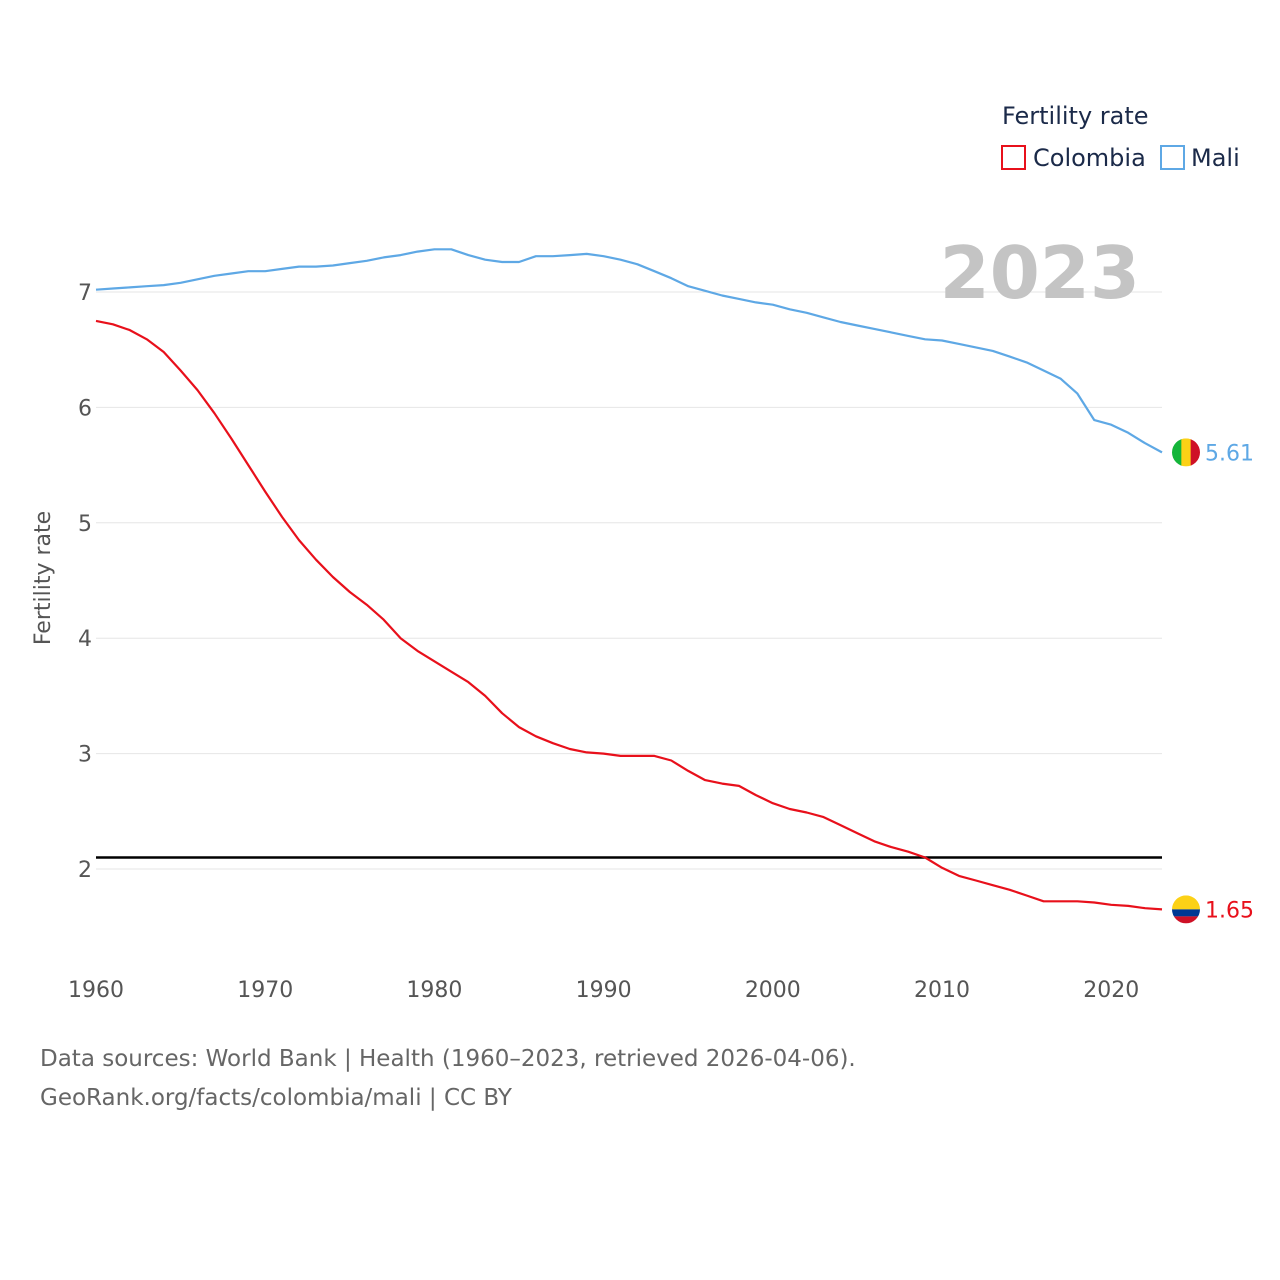  I want to click on mali-flag-icon, so click(1186, 452).